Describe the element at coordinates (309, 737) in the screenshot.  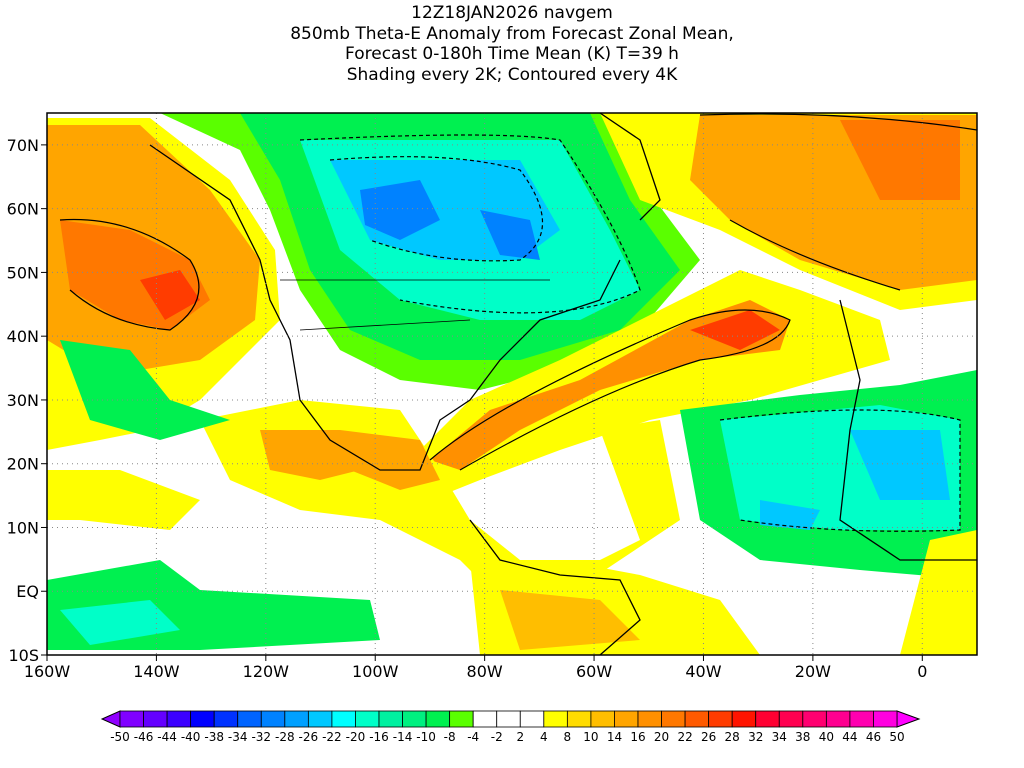
I see `colorbar-label: -26` at that location.